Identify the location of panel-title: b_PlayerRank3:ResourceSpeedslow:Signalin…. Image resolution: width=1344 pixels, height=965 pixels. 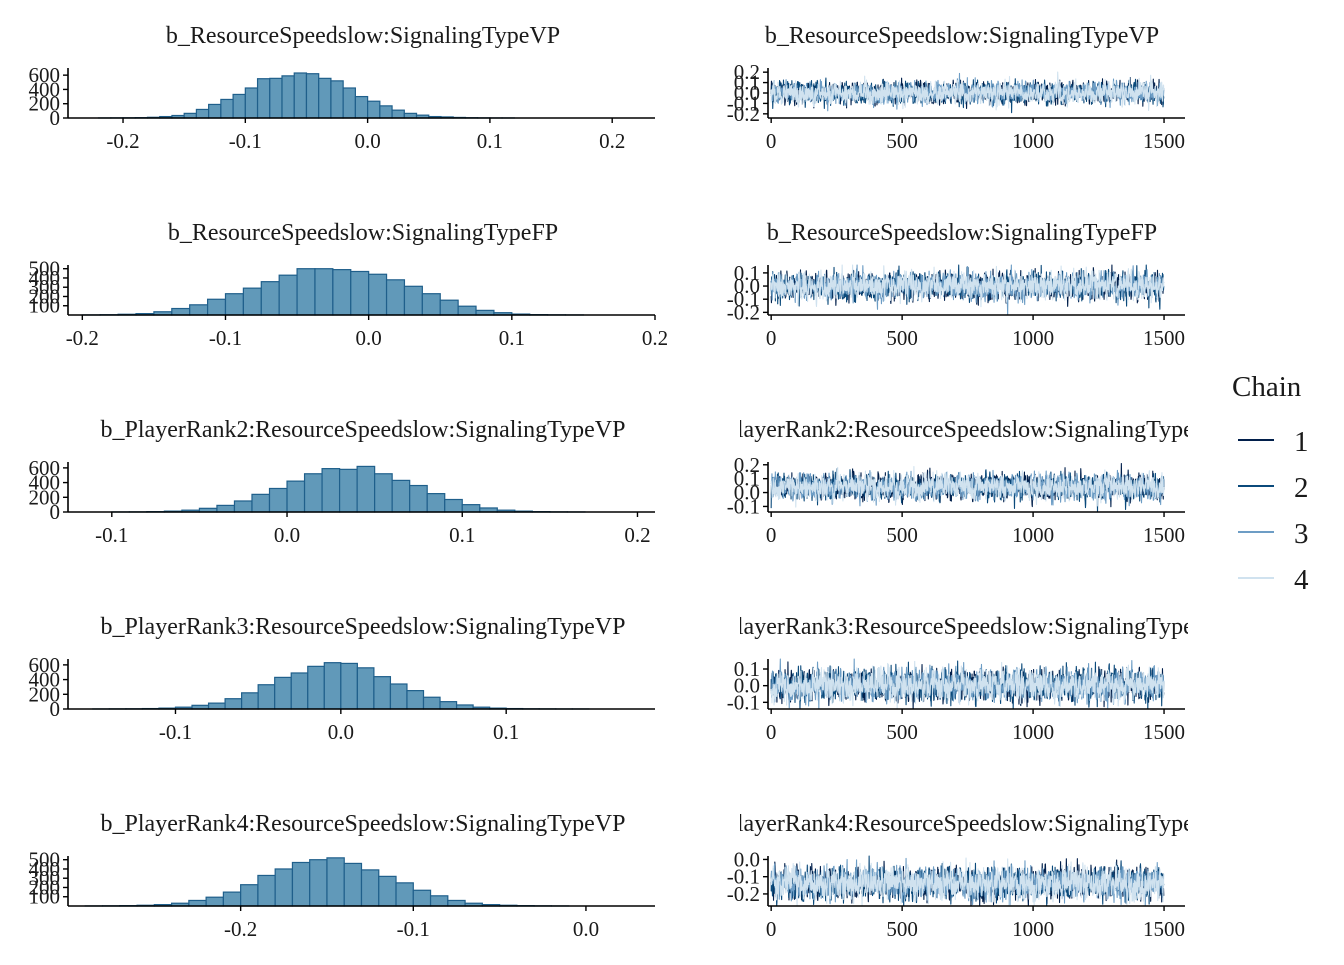
(962, 627).